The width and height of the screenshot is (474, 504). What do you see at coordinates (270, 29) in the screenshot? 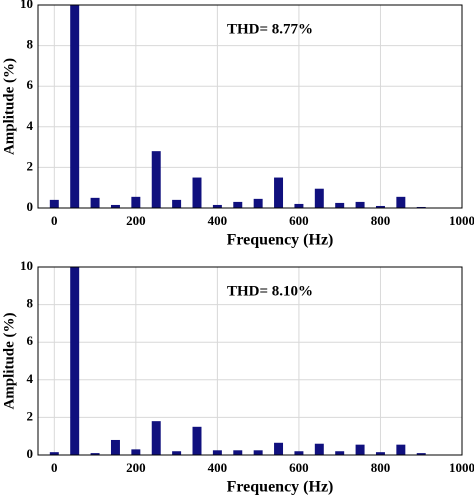
I see `annotation: THD= 8.77%` at bounding box center [270, 29].